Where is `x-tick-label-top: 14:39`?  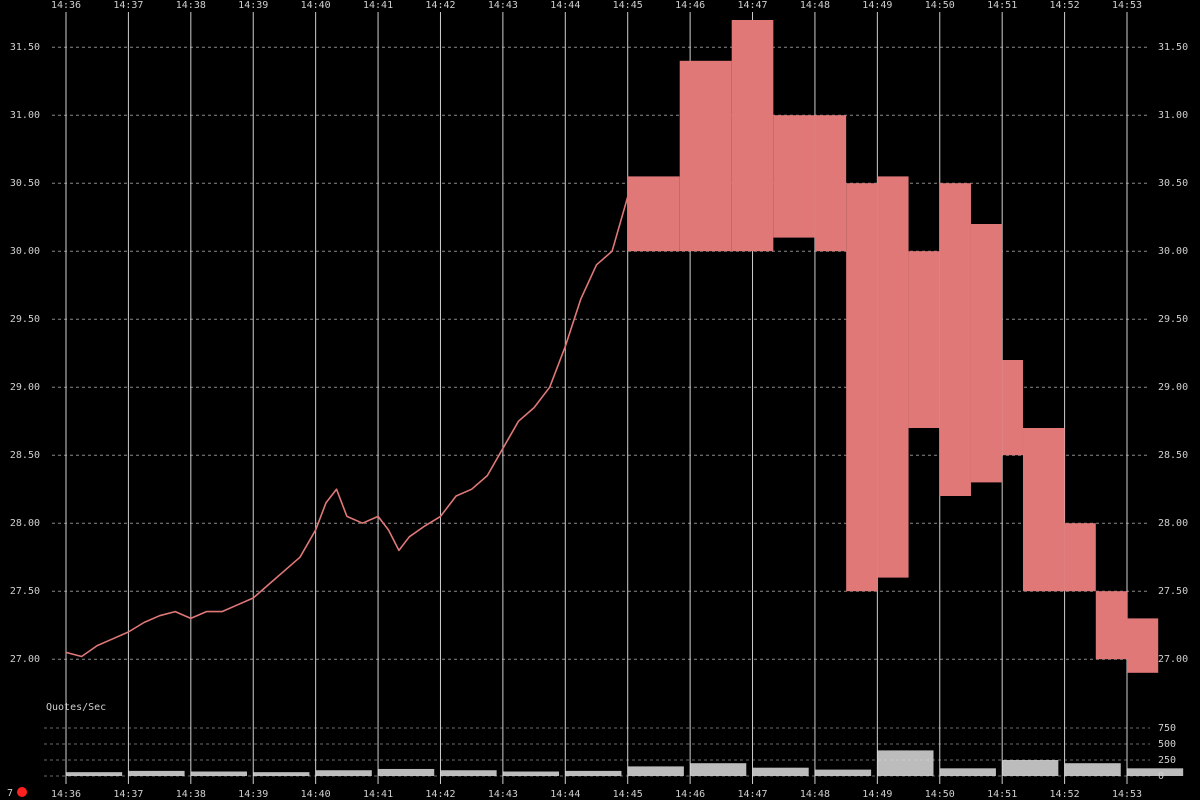
x-tick-label-top: 14:39 is located at coordinates (253, 5).